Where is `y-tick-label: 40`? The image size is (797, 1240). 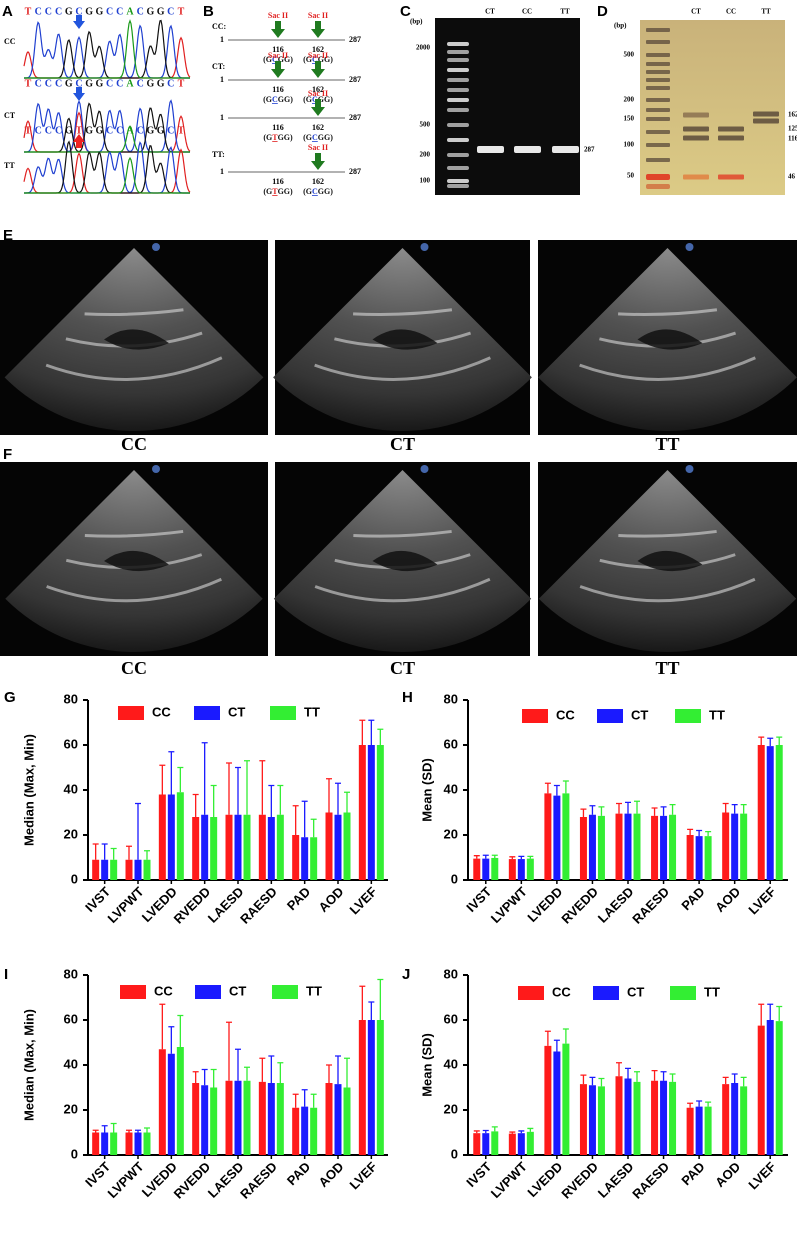
y-tick-label: 40 is located at coordinates (451, 788).